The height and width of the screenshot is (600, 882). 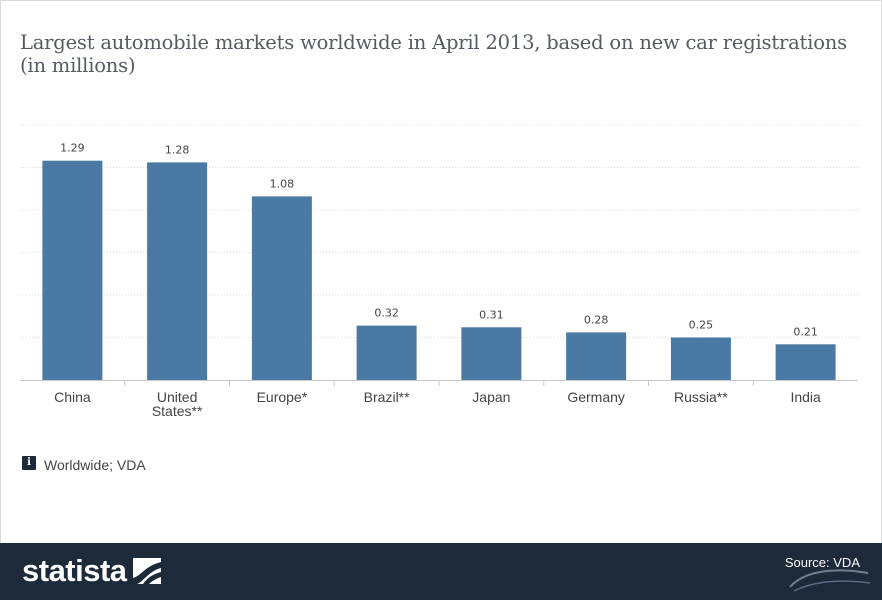 I want to click on x-tick-label: Russia**, so click(x=701, y=397).